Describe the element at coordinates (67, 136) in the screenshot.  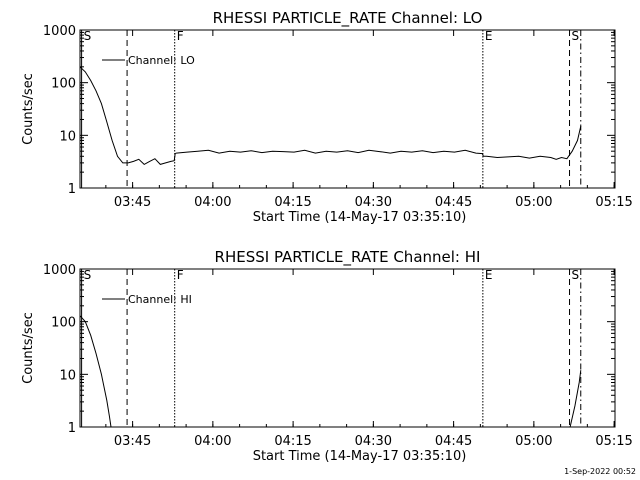
I see `chart0-y-tick-label: 10` at that location.